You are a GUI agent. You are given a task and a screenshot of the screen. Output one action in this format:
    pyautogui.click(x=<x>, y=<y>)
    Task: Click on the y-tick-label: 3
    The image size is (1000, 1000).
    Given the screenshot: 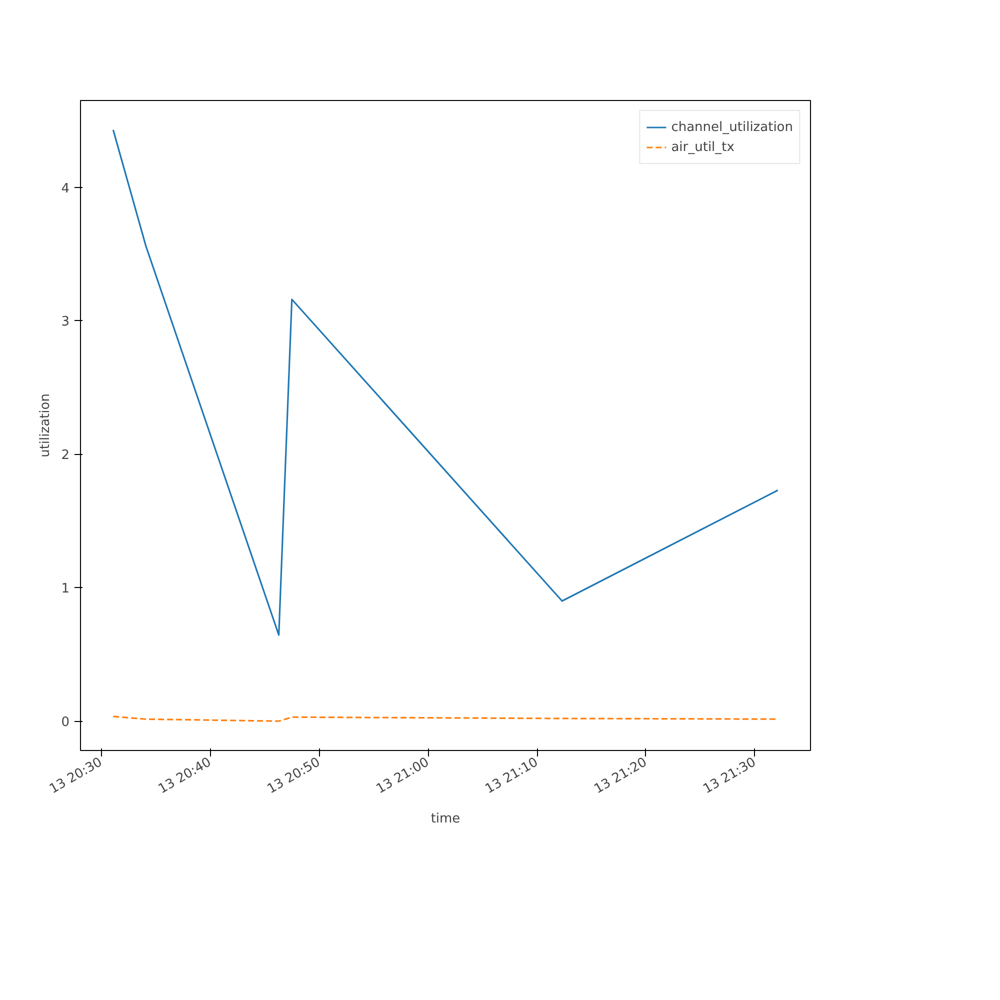 What is the action you would take?
    pyautogui.click(x=65, y=322)
    